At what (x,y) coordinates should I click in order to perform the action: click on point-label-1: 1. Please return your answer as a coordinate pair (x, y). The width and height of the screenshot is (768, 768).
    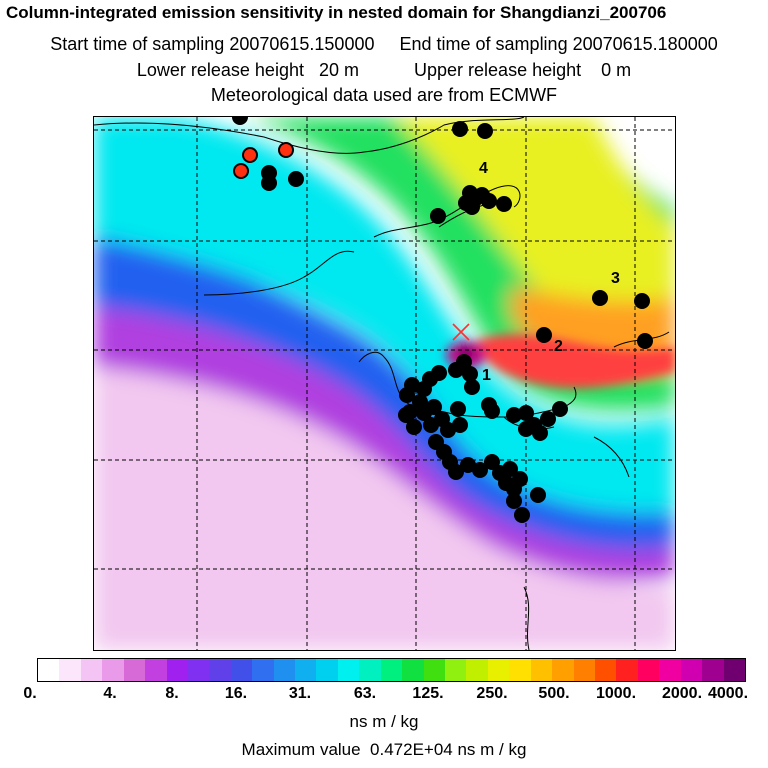
    Looking at the image, I should click on (486, 375).